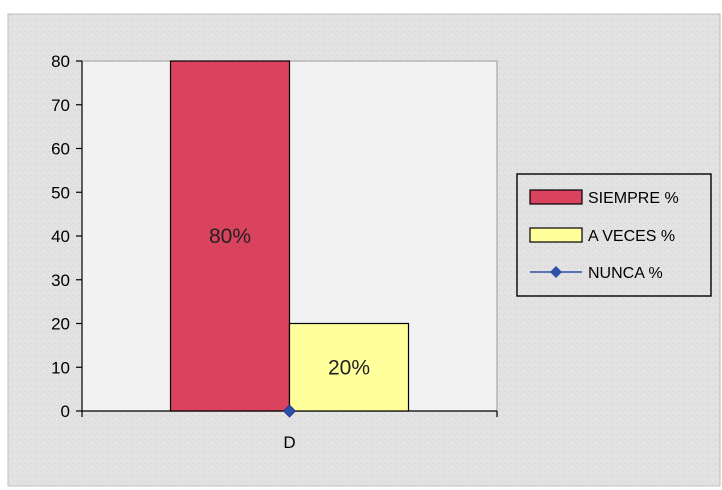  I want to click on data-label-a-veces: 20%, so click(349, 367).